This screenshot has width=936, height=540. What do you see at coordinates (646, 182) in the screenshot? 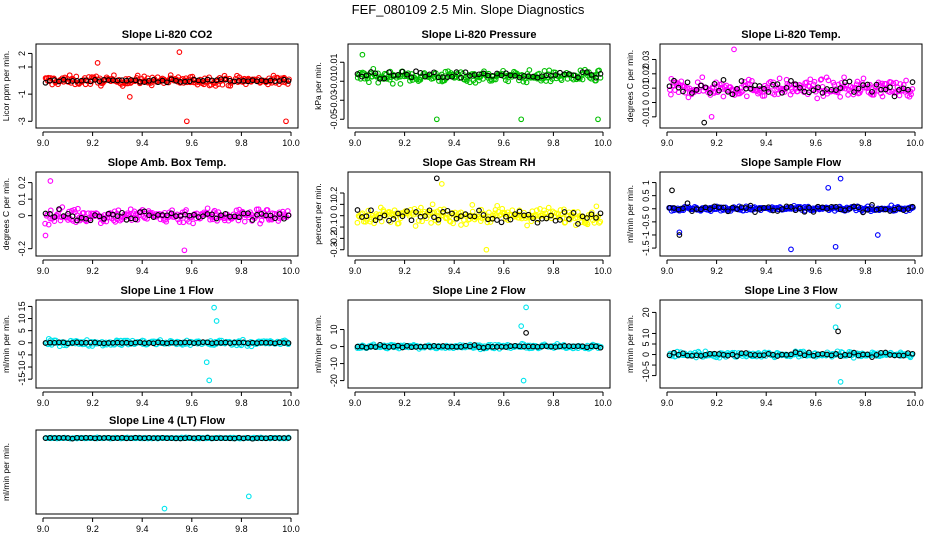
I see `y-tick-label: 1` at bounding box center [646, 182].